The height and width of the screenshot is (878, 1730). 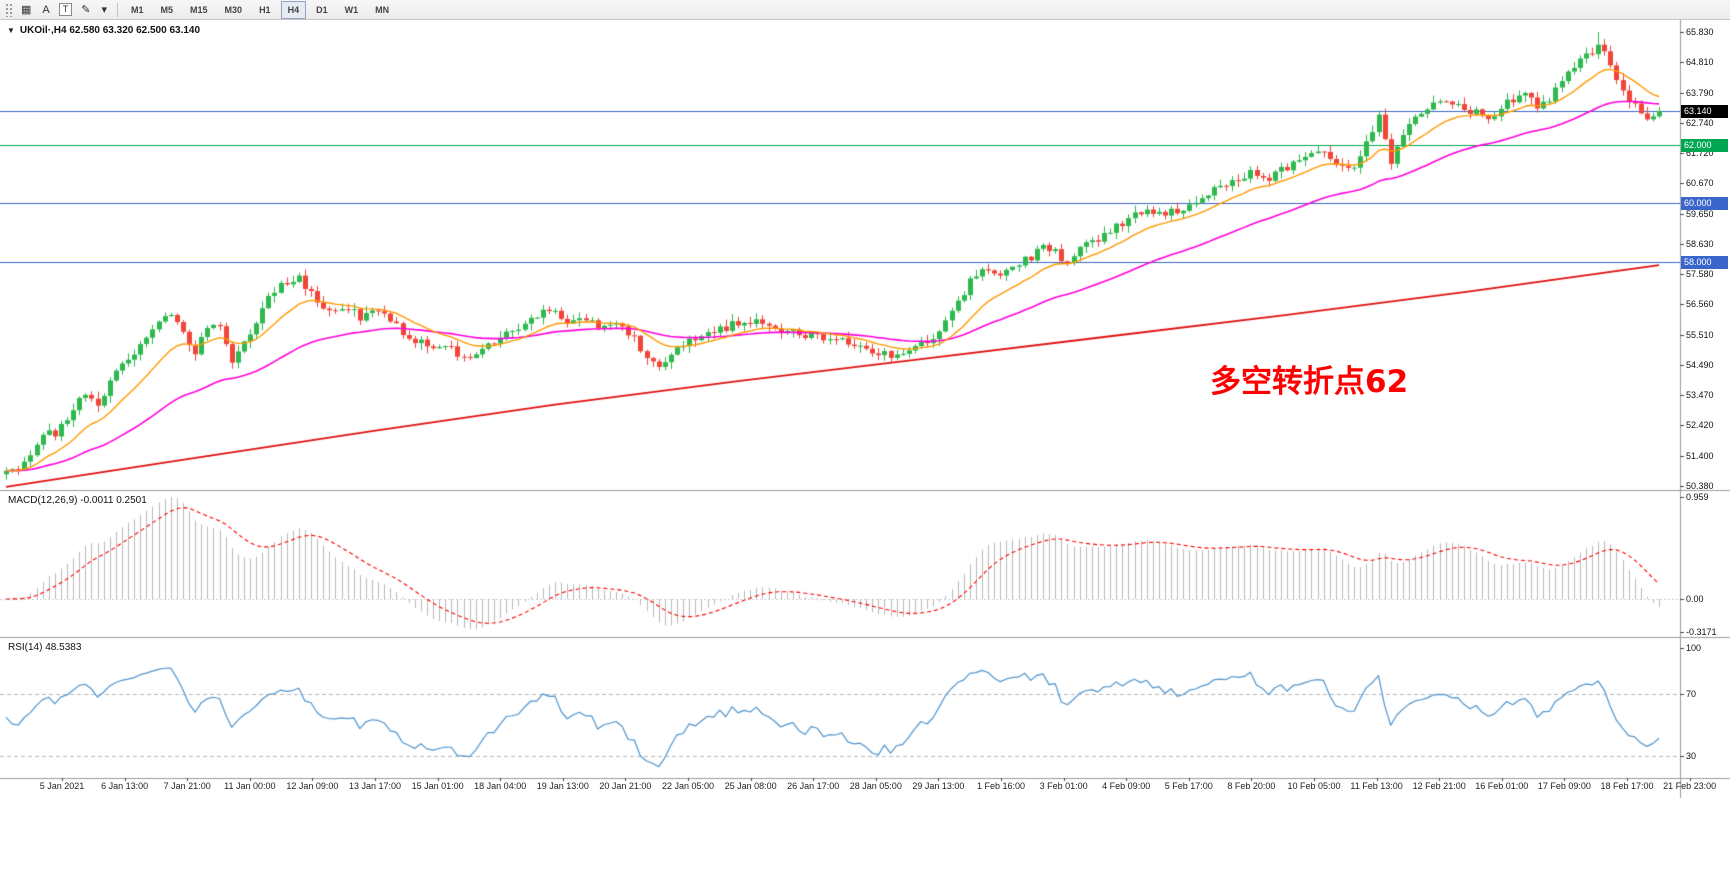 I want to click on timeframe-button-m30: M30, so click(x=233, y=9).